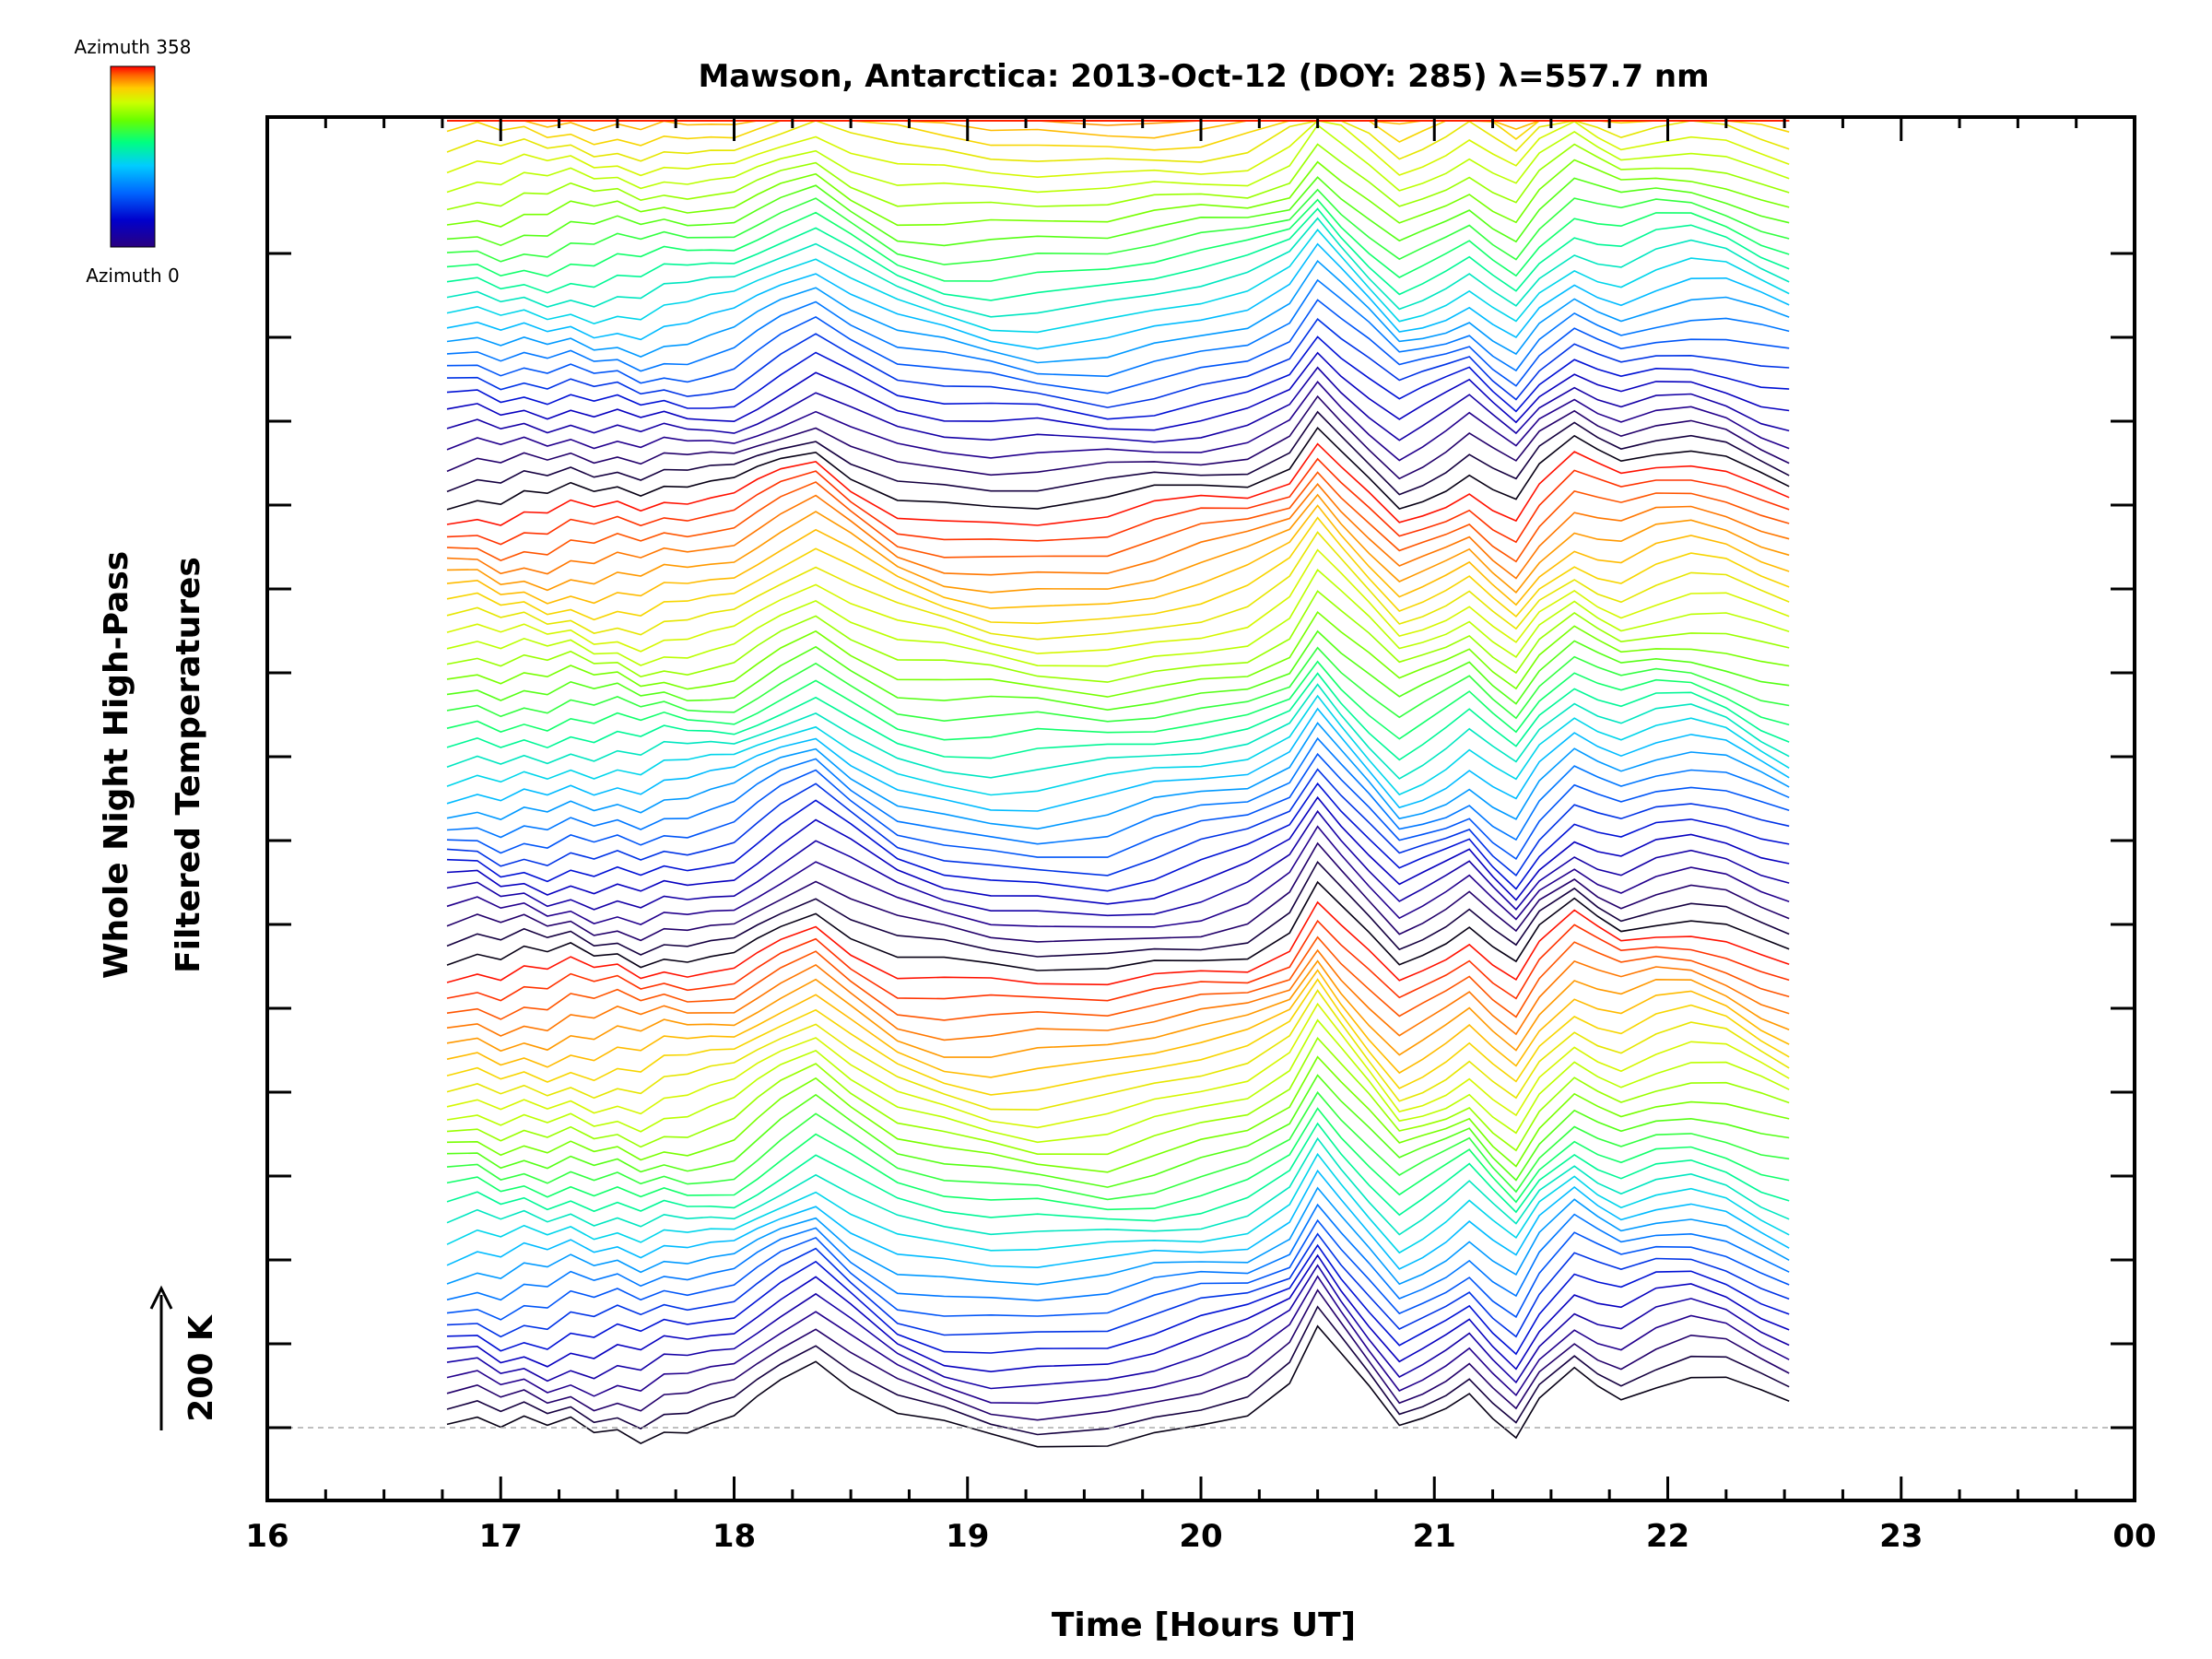 This screenshot has height=1659, width=2212. I want to click on scale-bar-arrowhead, so click(161, 1297).